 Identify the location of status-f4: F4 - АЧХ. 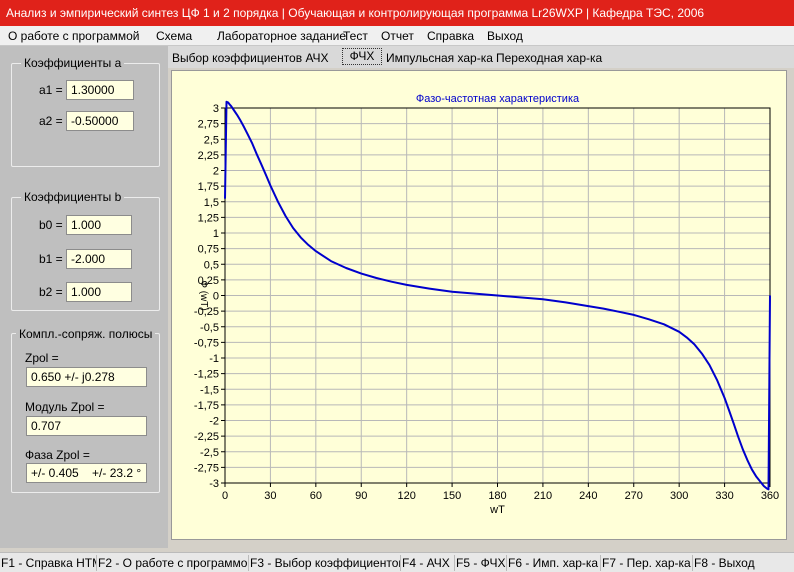
(428, 563).